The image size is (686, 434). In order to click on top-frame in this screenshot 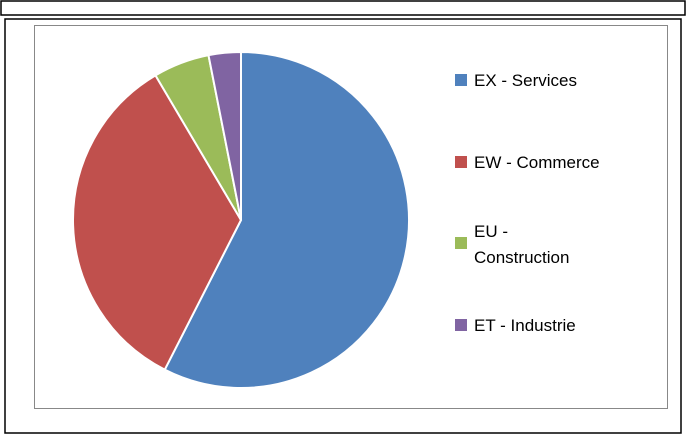, I will do `click(343, 8)`.